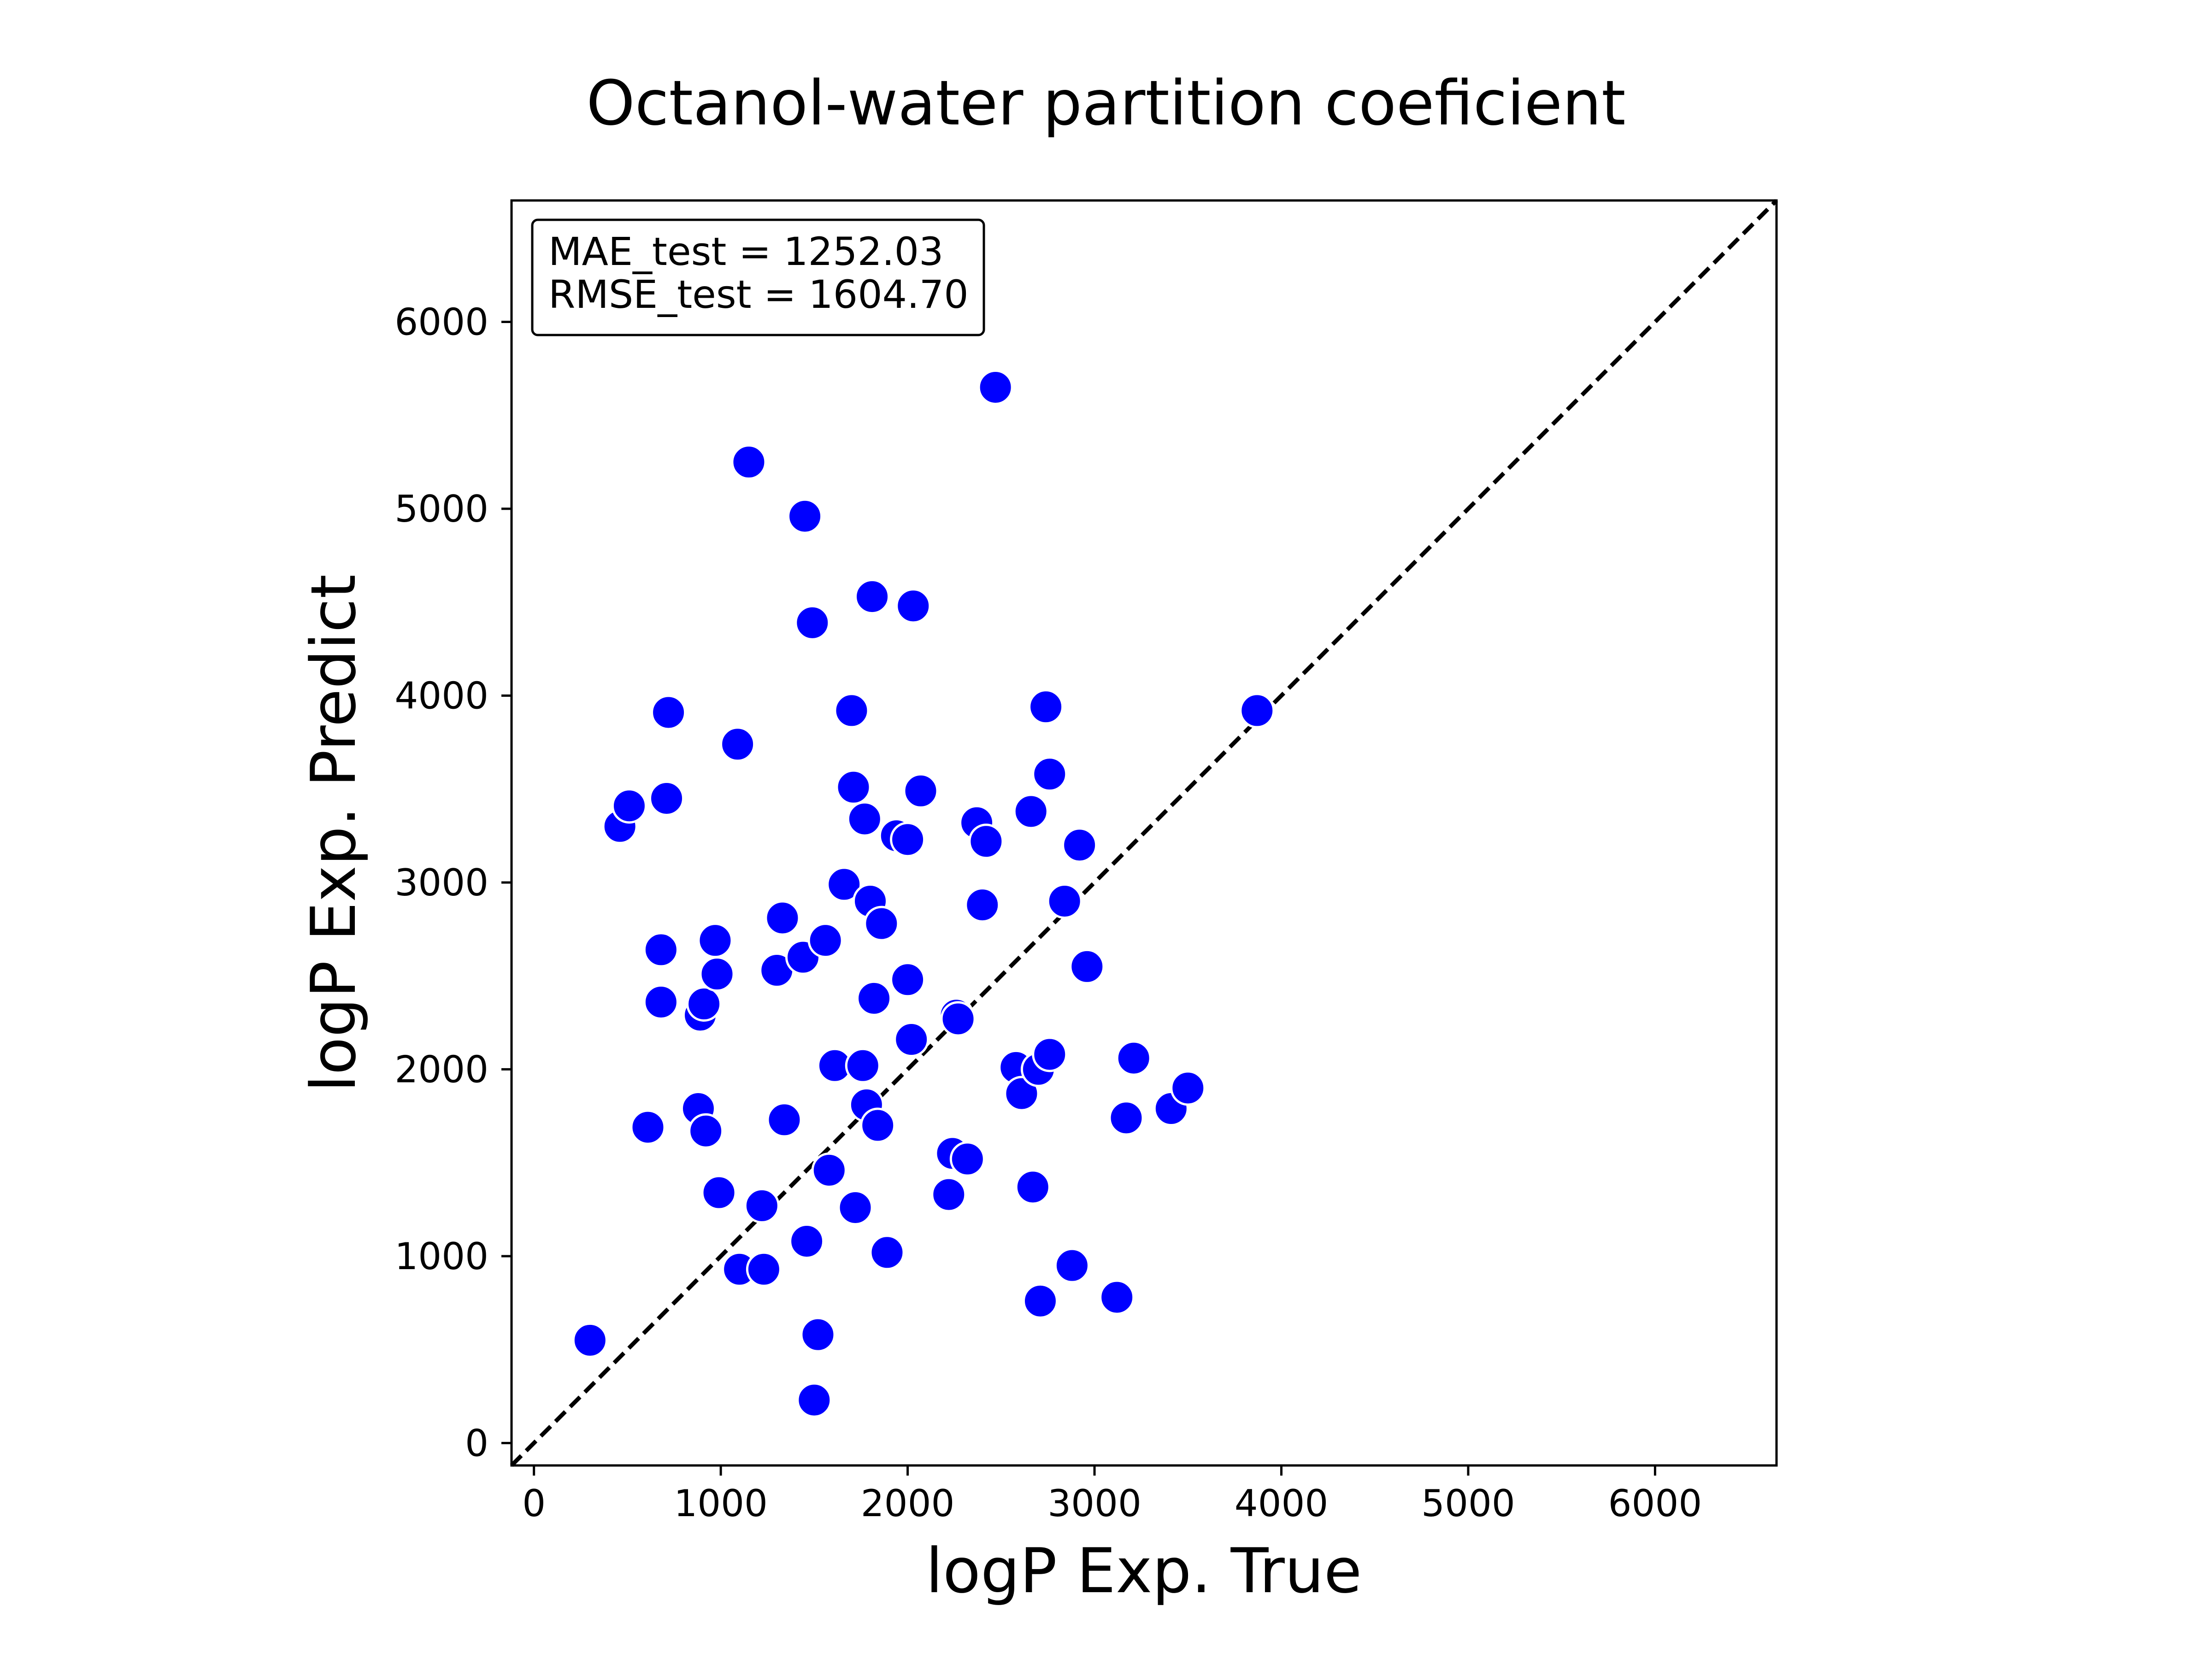 The width and height of the screenshot is (2212, 1659). Describe the element at coordinates (745, 251) in the screenshot. I see `mae-text: MAE_test = 1252.03` at that location.